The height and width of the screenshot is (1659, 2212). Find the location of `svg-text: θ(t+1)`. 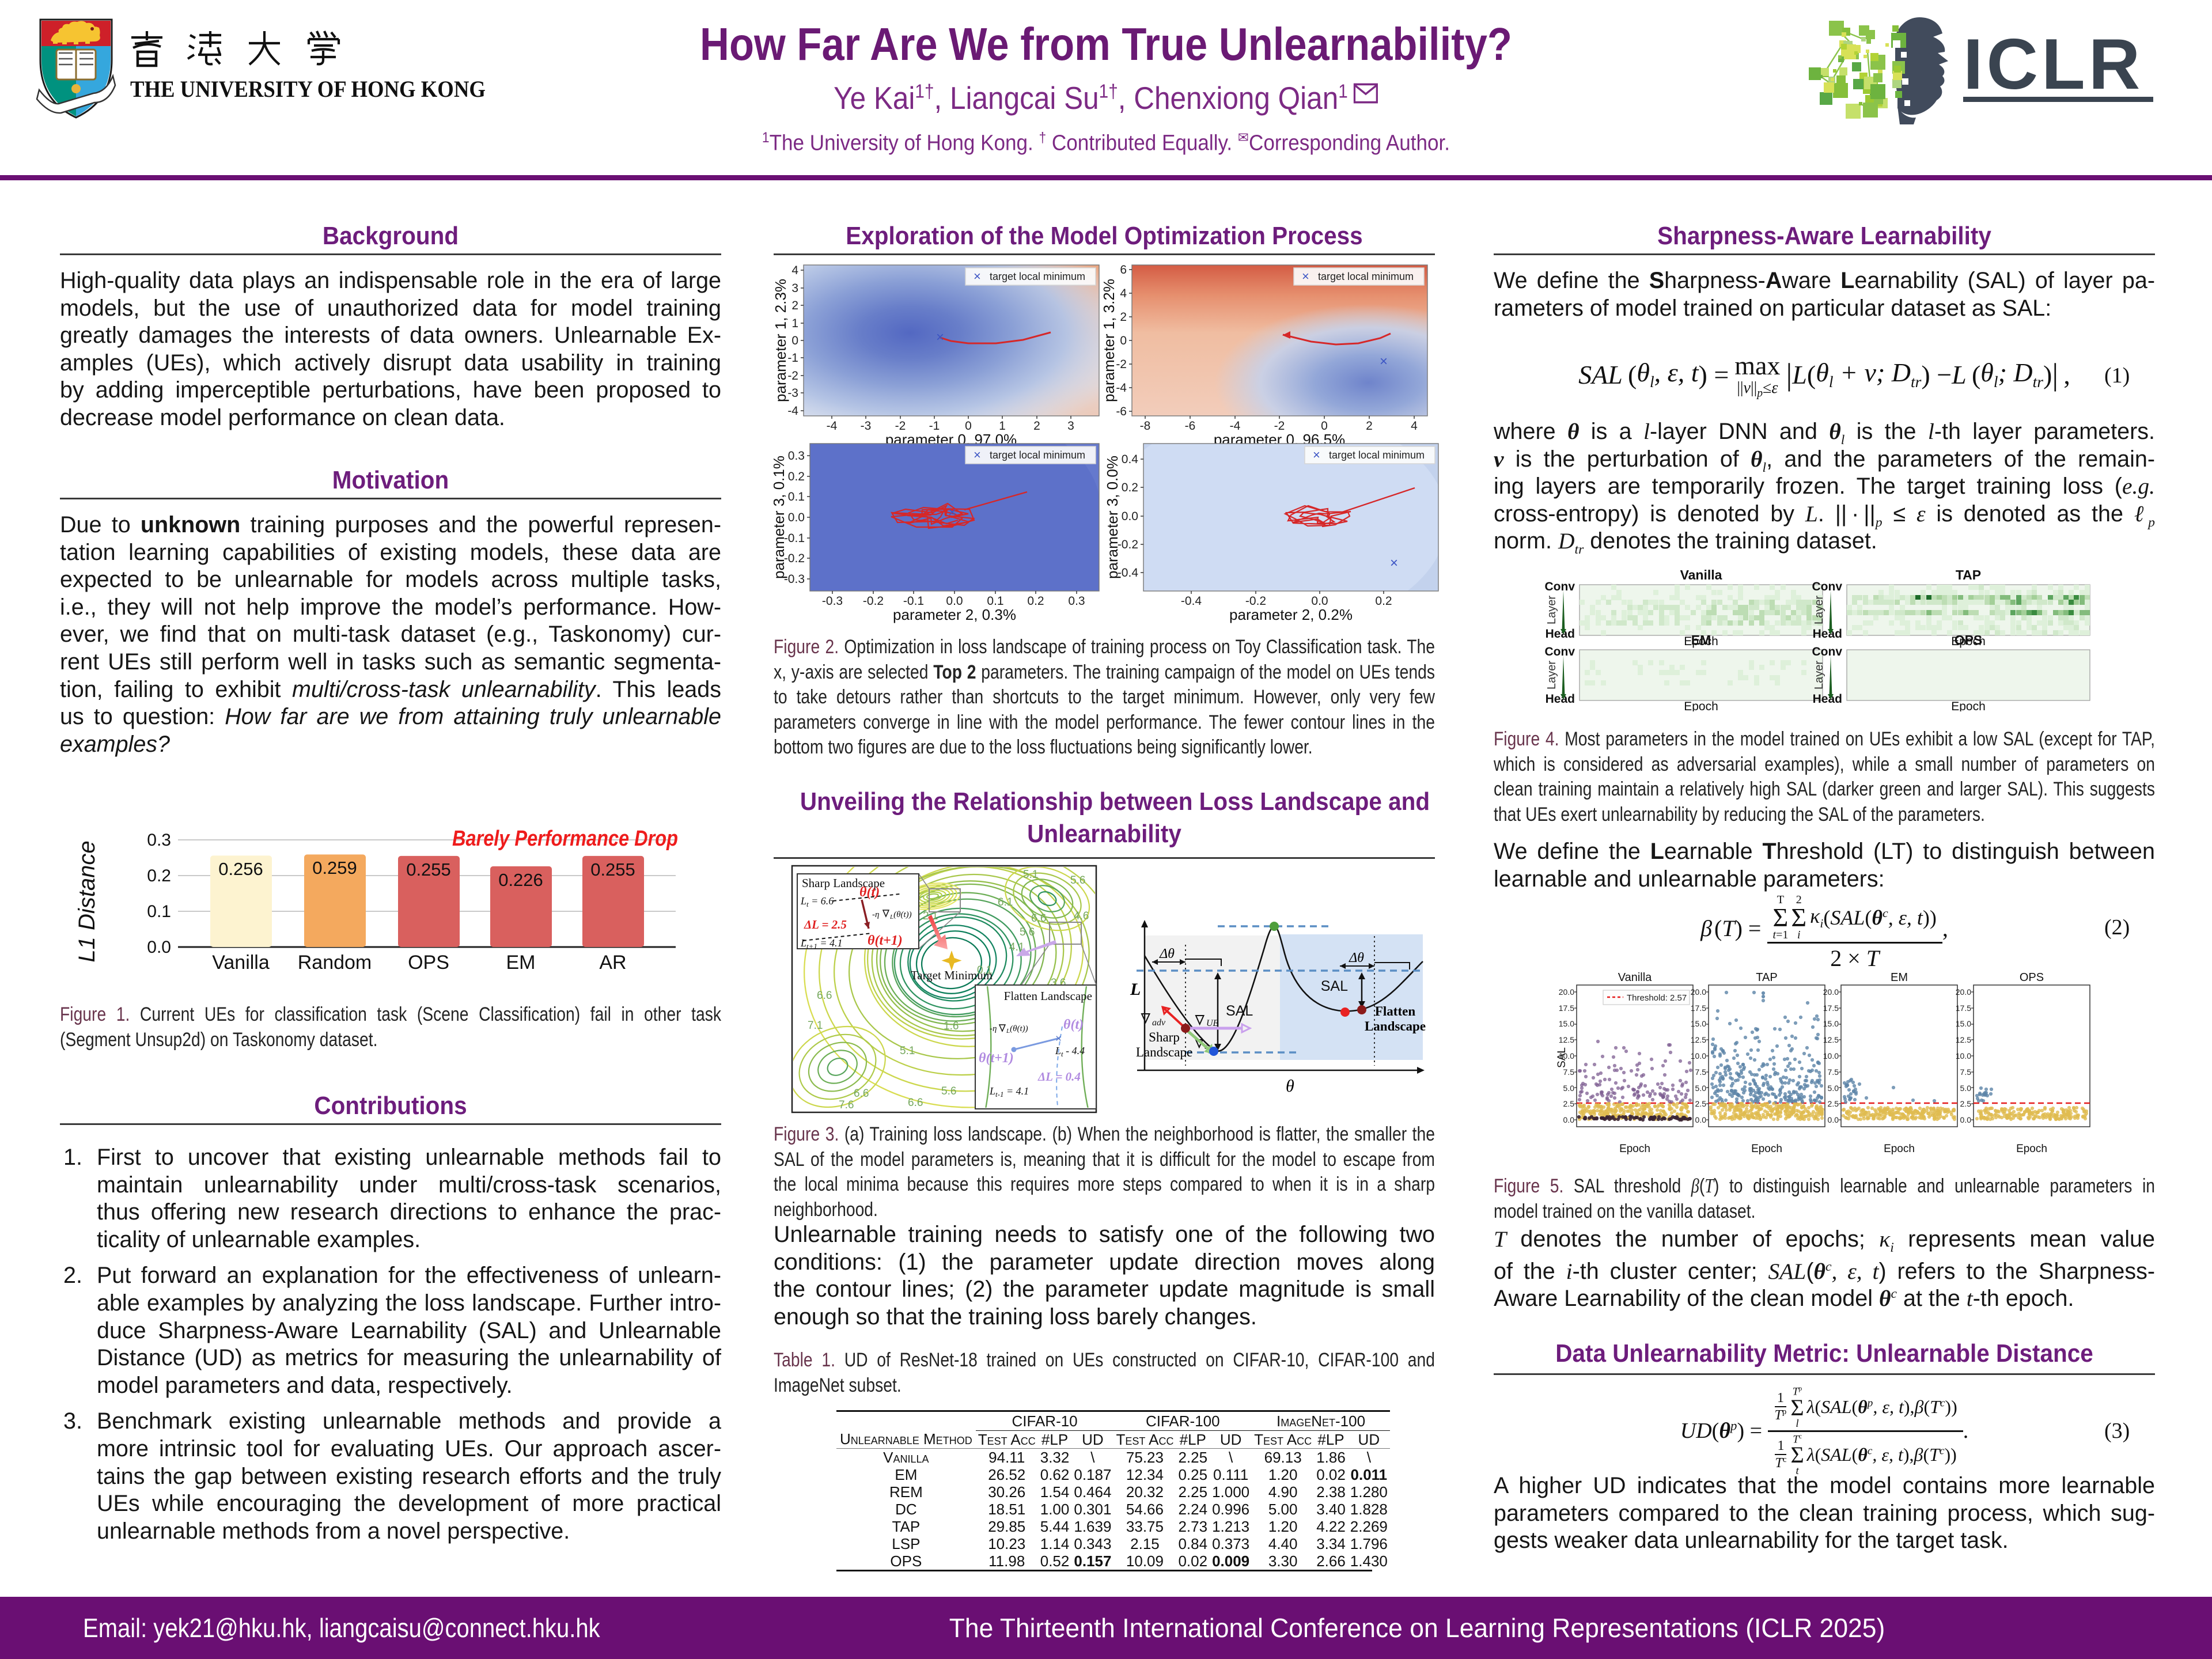

svg-text: θ(t+1) is located at coordinates (996, 1058).